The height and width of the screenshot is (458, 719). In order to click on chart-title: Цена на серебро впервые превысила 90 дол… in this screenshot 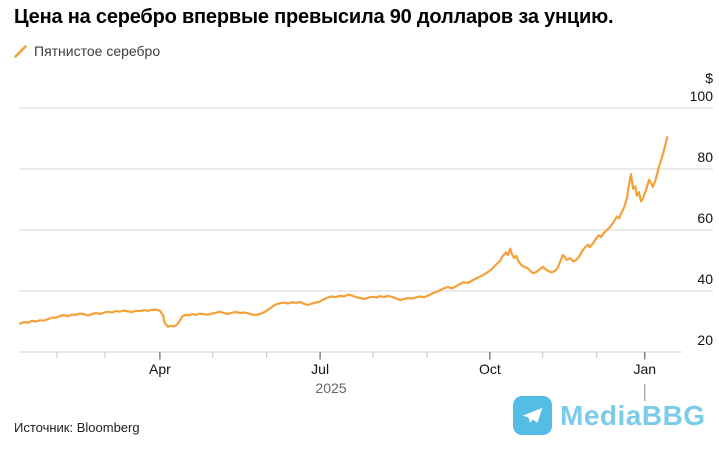, I will do `click(314, 17)`.